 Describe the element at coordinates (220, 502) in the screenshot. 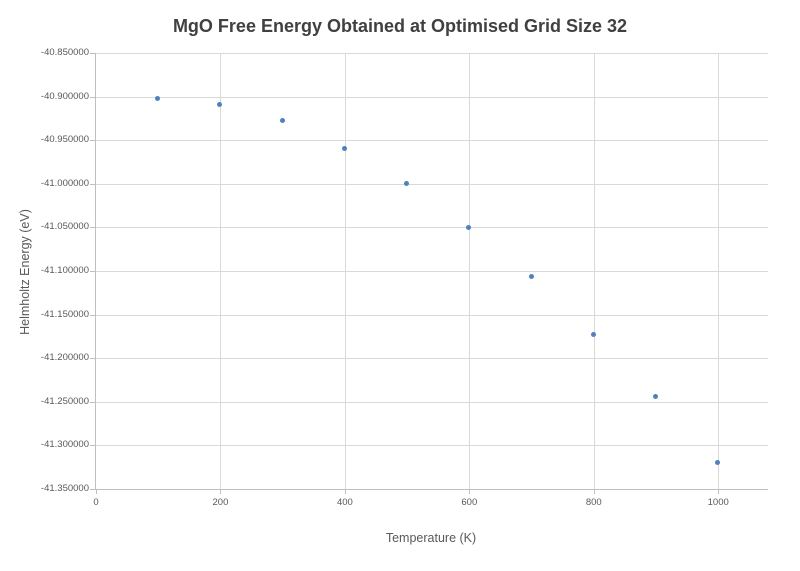

I see `x-tick-label: 200` at that location.